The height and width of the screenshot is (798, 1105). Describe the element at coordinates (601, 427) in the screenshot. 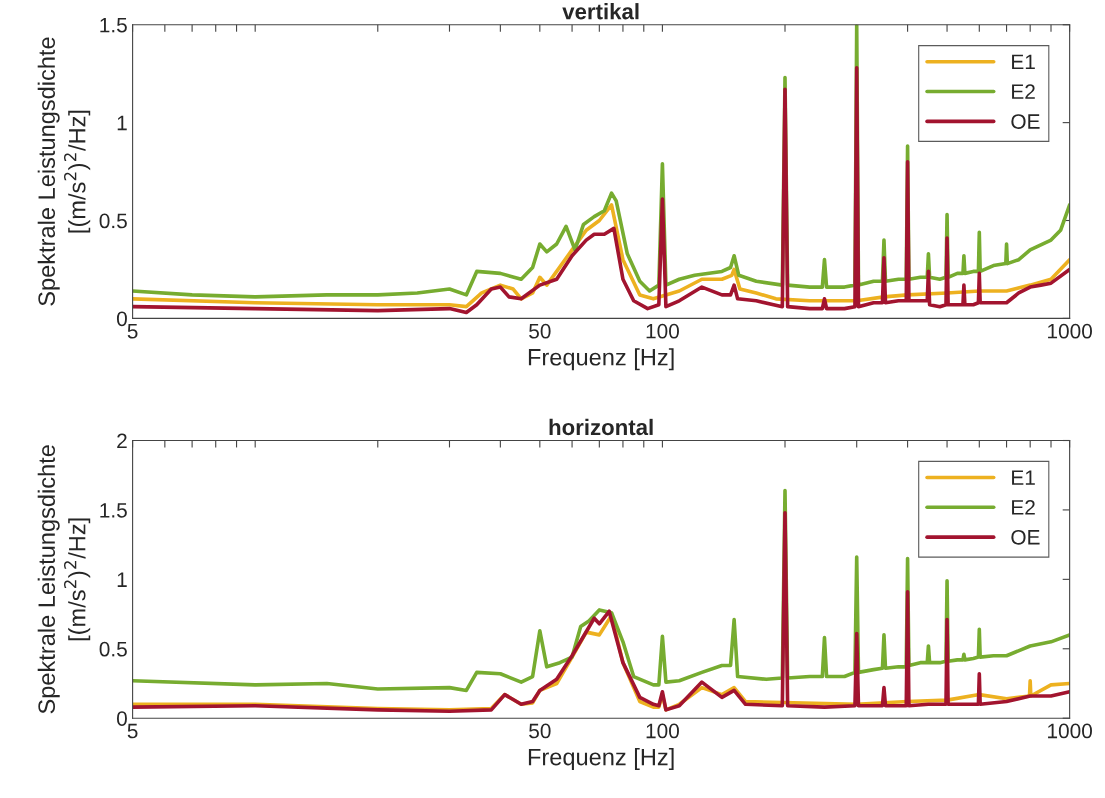

I see `chart-title: horizontal` at that location.